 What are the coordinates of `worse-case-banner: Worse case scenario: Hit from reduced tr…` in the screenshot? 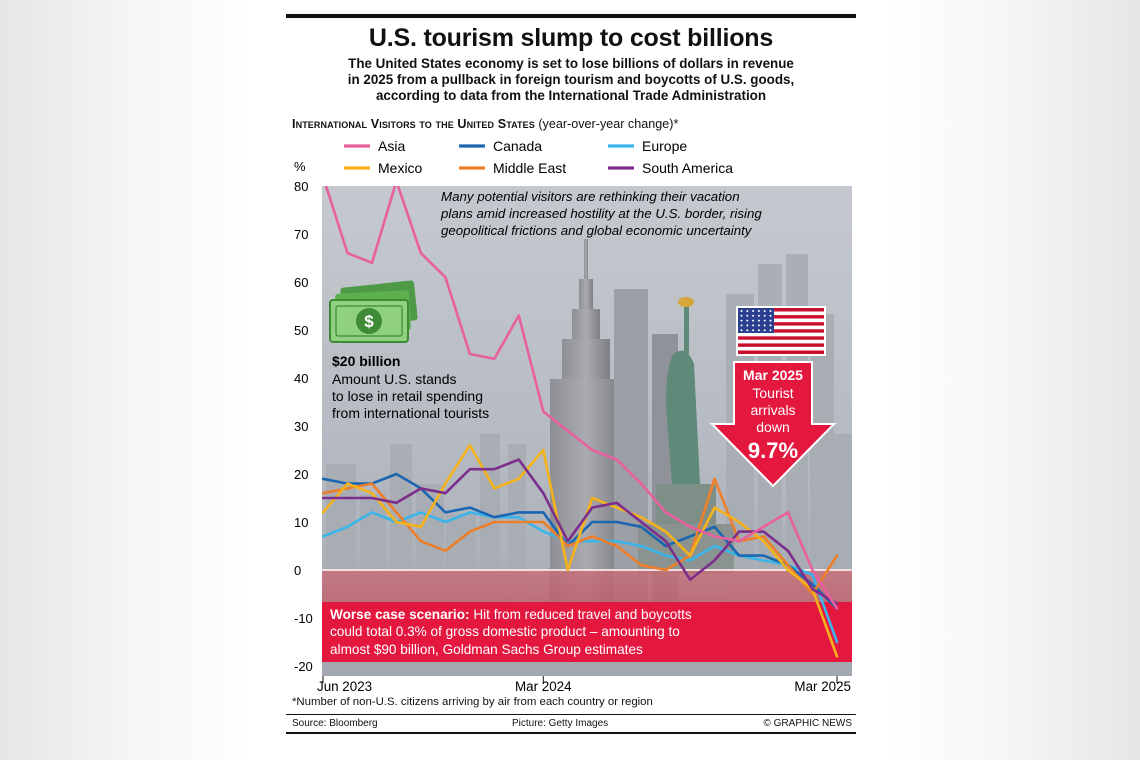 It's located at (587, 632).